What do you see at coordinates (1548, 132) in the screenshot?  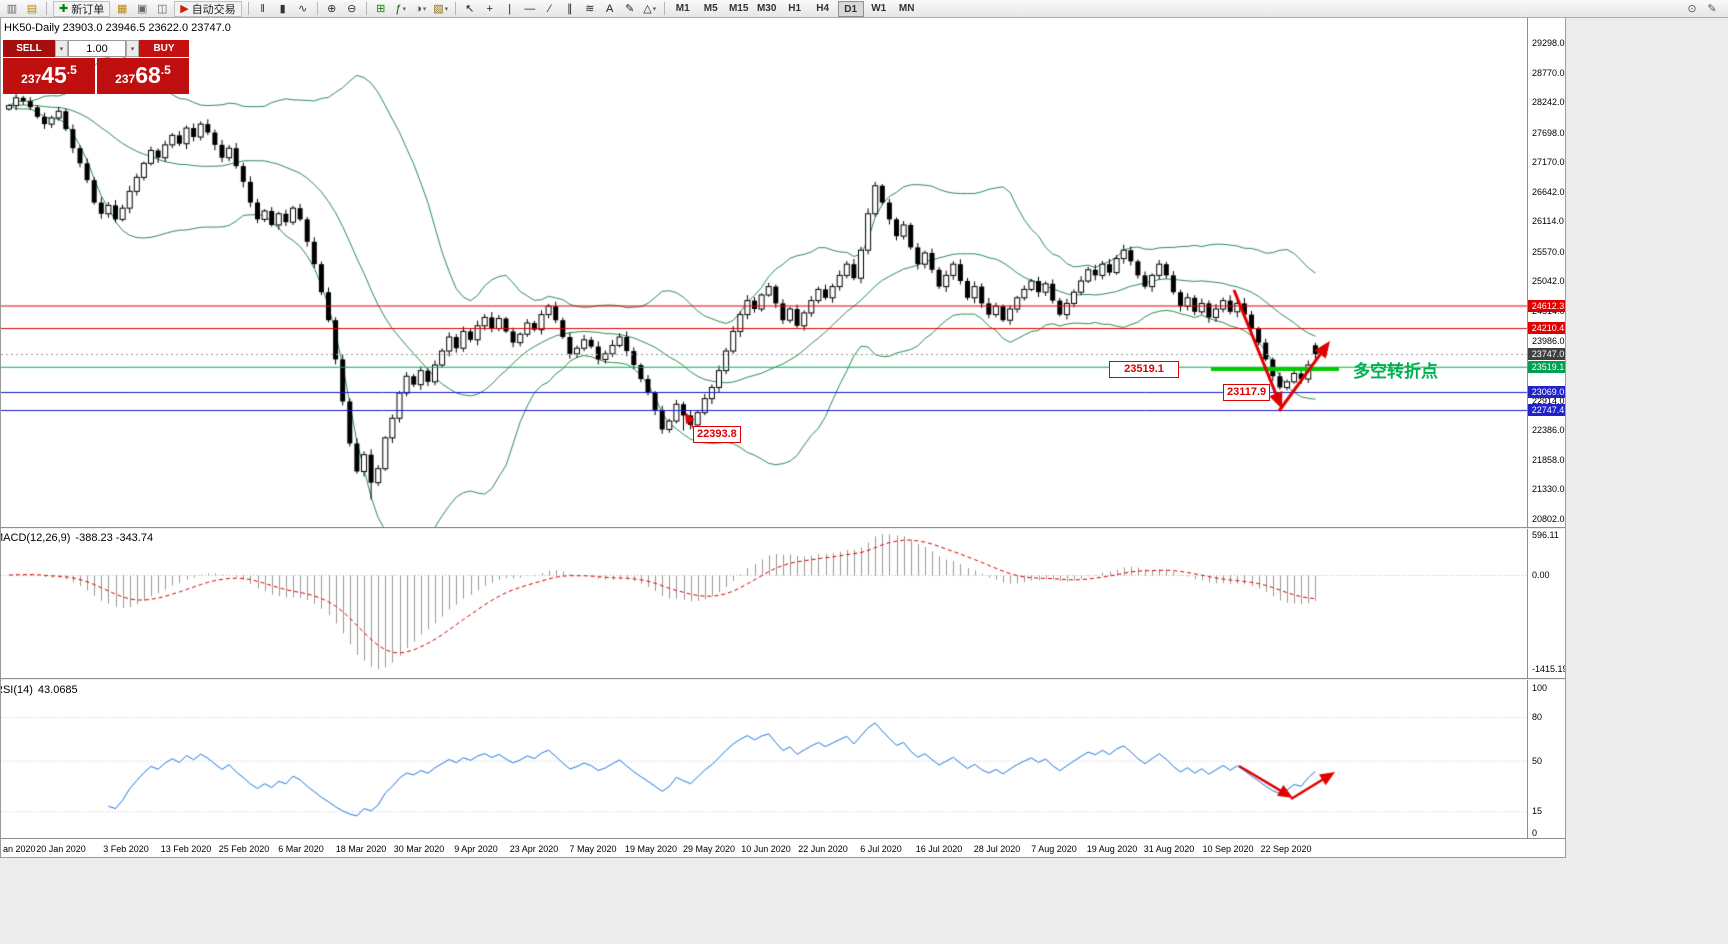 I see `price-scale-label: 27698.0` at bounding box center [1548, 132].